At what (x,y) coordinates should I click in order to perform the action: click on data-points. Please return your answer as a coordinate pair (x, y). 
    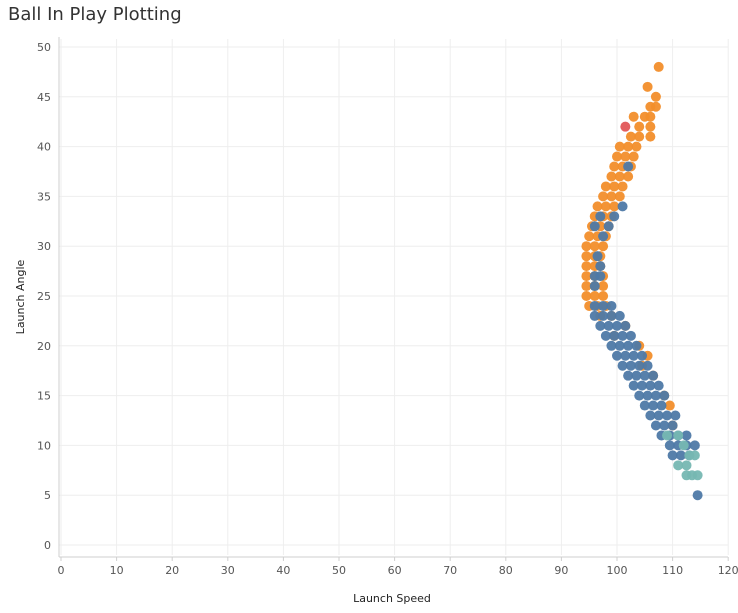
    Looking at the image, I should click on (642, 281).